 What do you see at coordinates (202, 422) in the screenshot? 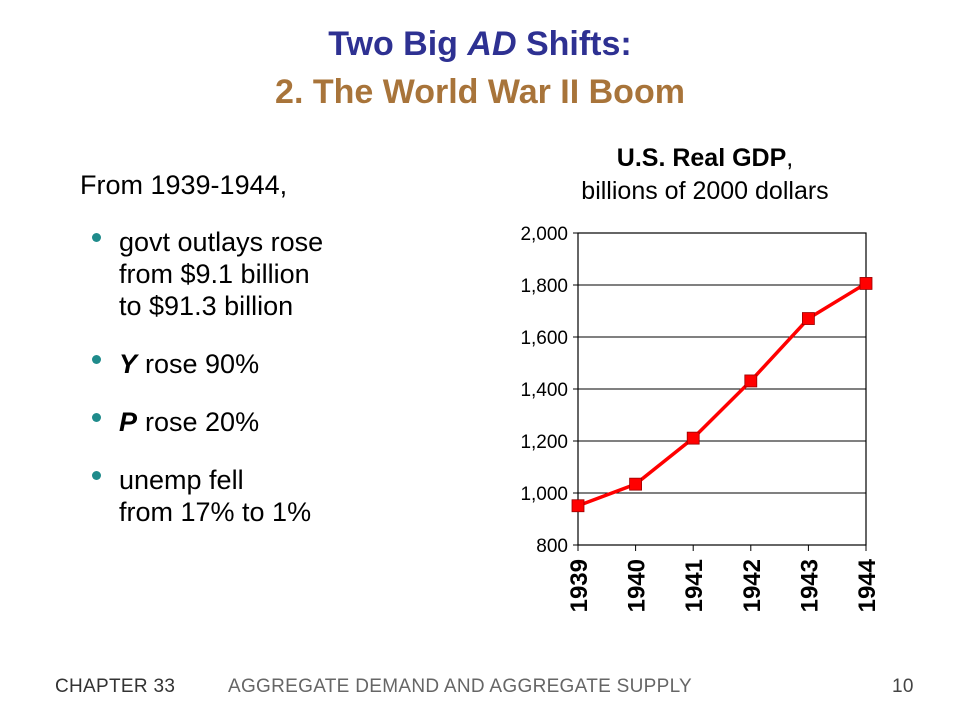
I see `bullet-text: rose 20%` at bounding box center [202, 422].